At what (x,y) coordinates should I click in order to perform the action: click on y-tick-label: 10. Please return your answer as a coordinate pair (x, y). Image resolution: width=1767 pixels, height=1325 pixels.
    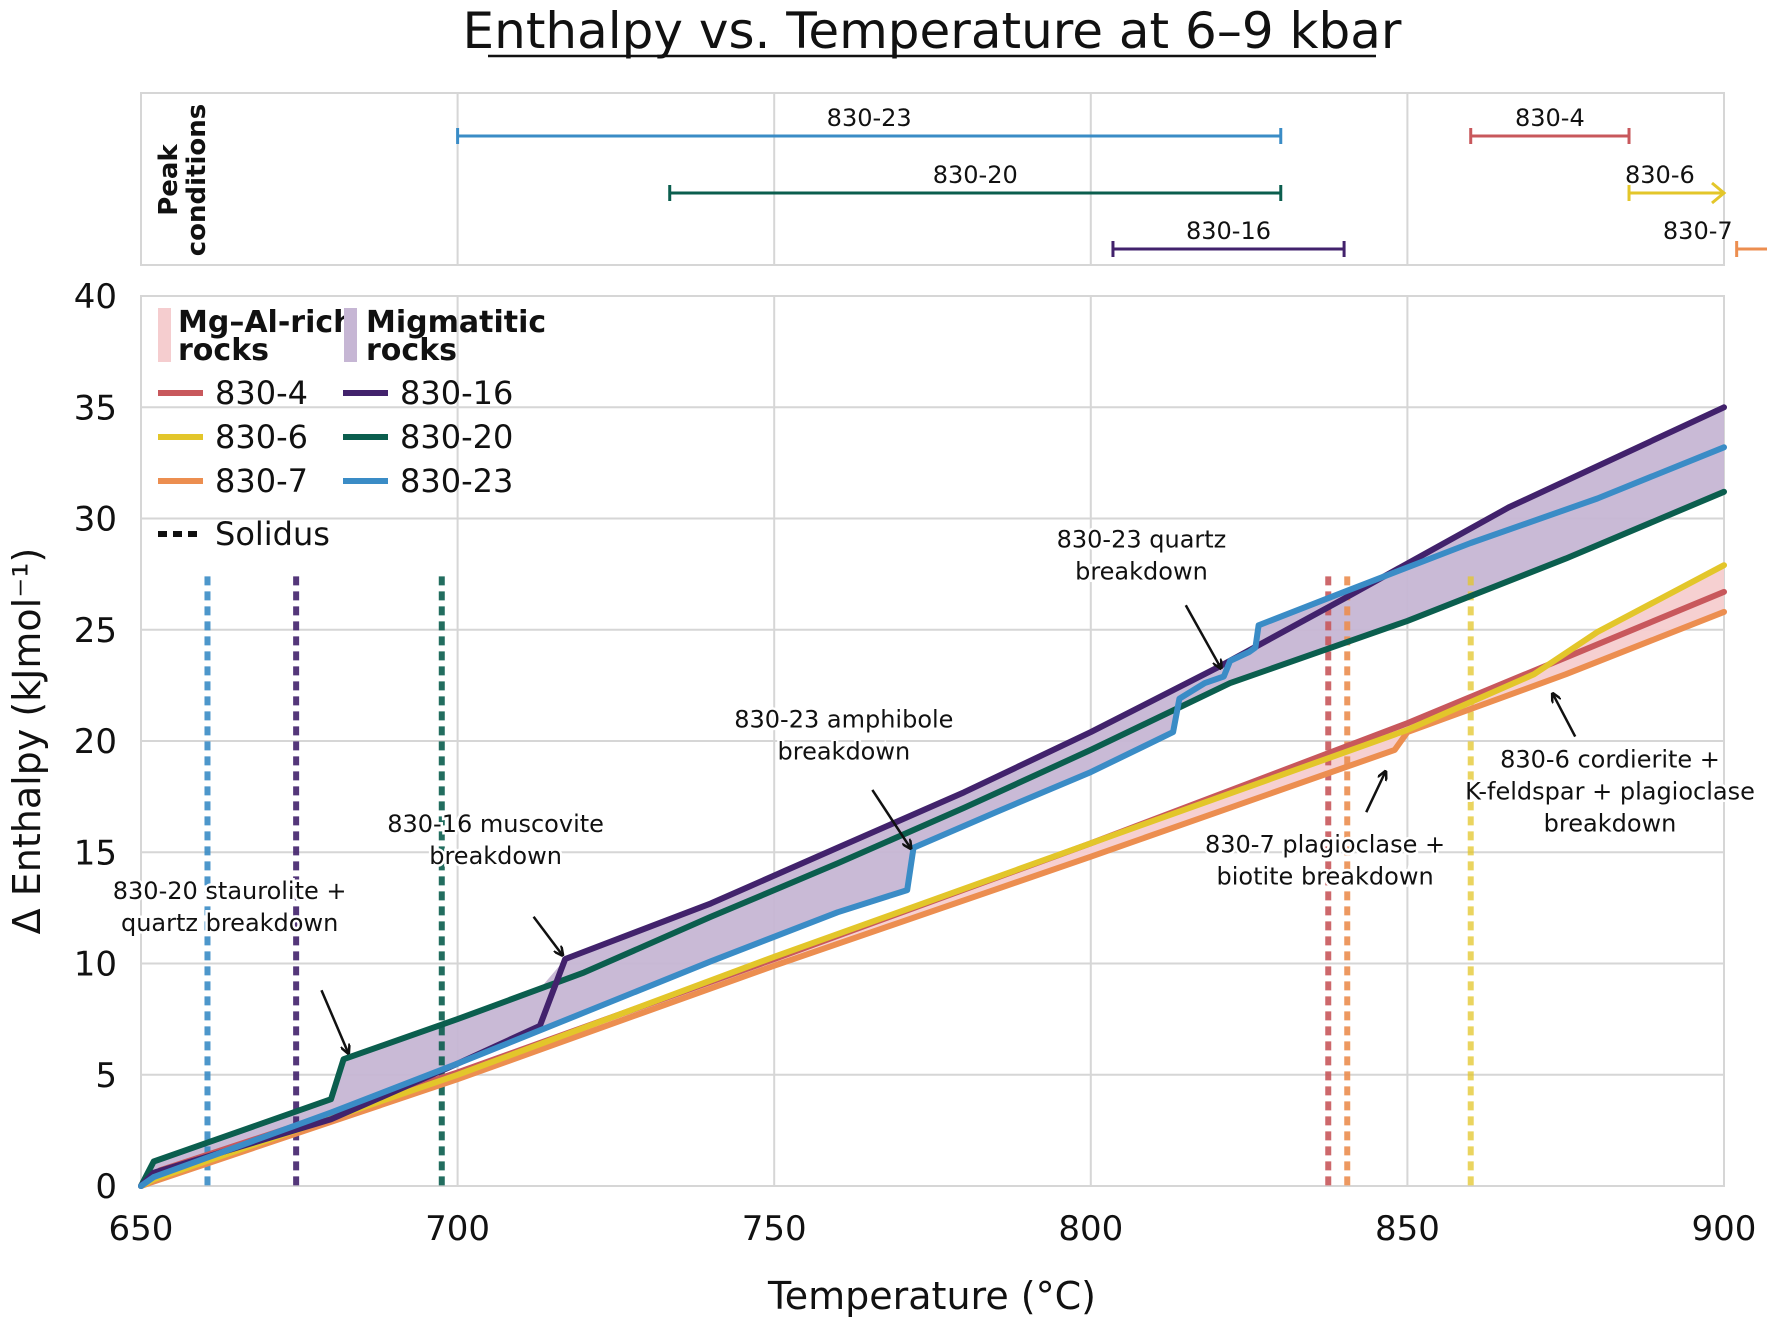
    Looking at the image, I should click on (95, 965).